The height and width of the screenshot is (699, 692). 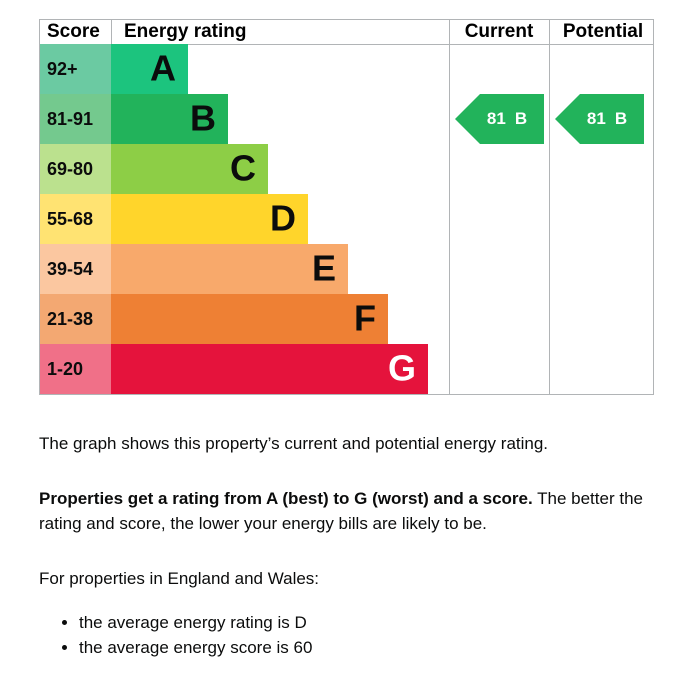 I want to click on rating-letter: E, so click(x=324, y=268).